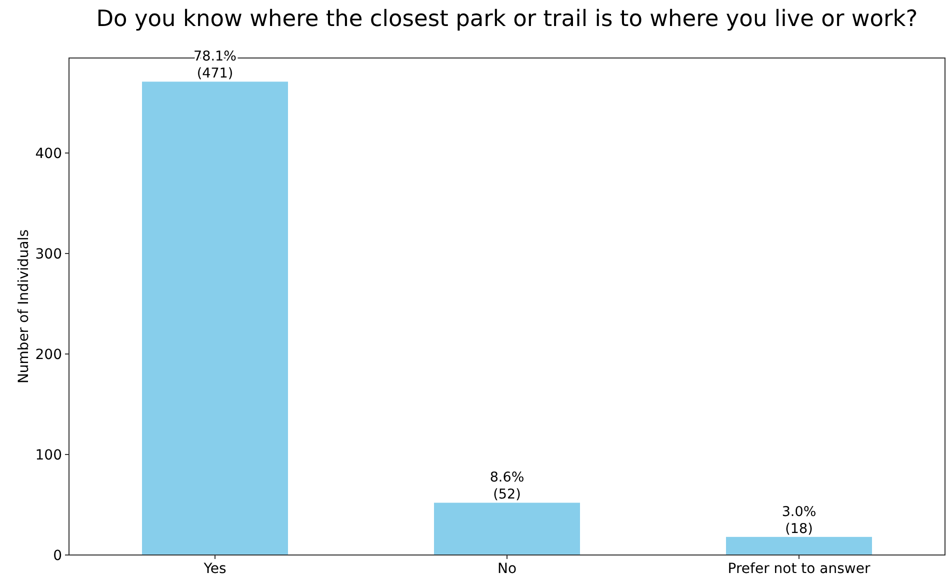  What do you see at coordinates (48, 354) in the screenshot?
I see `y-tick-label: 200` at bounding box center [48, 354].